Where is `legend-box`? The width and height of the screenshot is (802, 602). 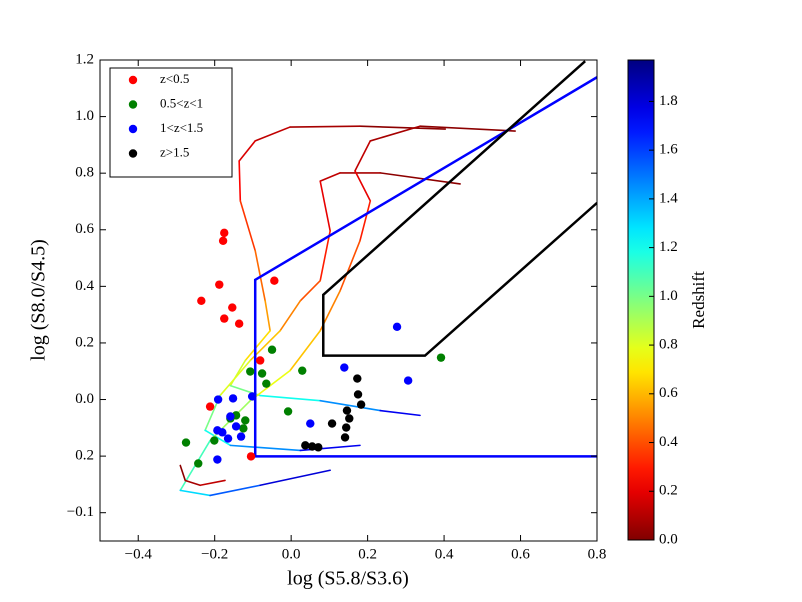
legend-box is located at coordinates (171, 122).